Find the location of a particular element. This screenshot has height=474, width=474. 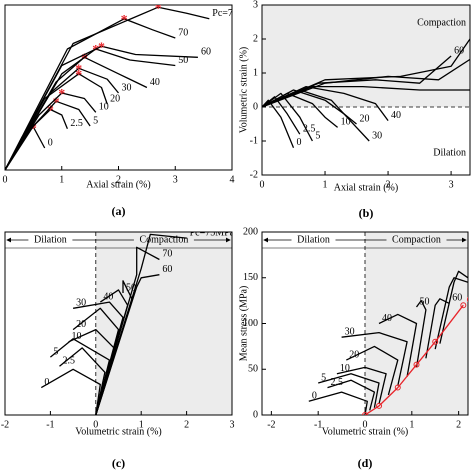

y-tick-label: 50 is located at coordinates (253, 369).